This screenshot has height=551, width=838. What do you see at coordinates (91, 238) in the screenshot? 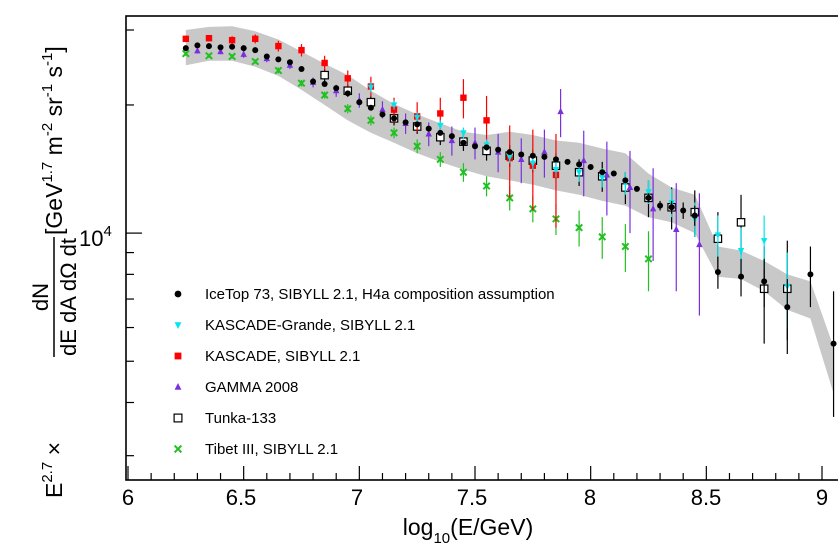
I see `y-tick-label-base: 10` at bounding box center [91, 238].